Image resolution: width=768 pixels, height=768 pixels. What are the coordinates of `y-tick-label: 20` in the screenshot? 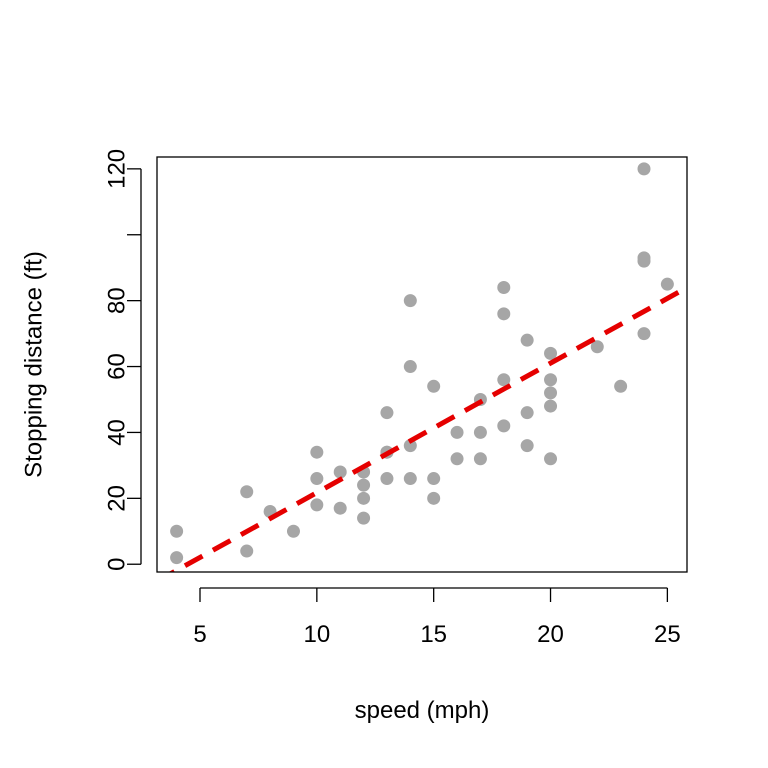 It's located at (117, 498).